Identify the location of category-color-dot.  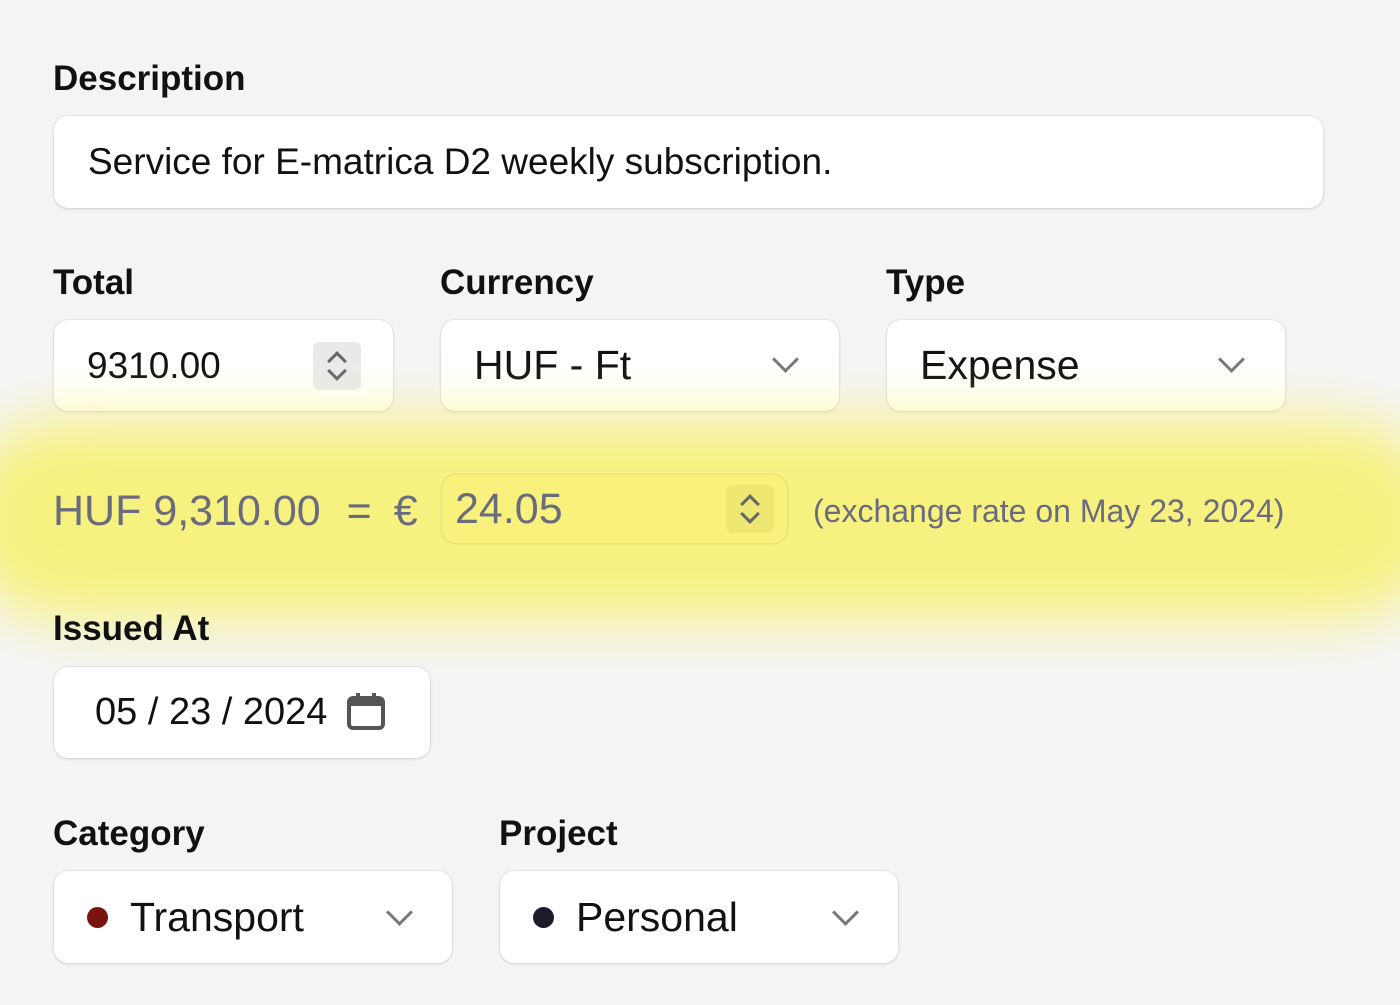
(97, 917).